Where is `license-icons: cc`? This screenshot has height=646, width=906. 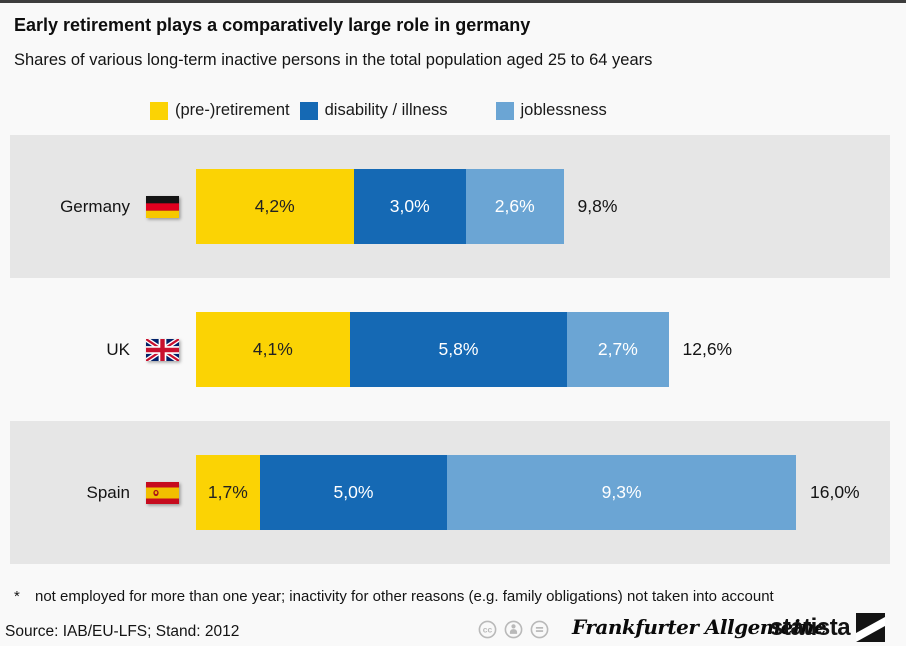
license-icons: cc is located at coordinates (513, 632).